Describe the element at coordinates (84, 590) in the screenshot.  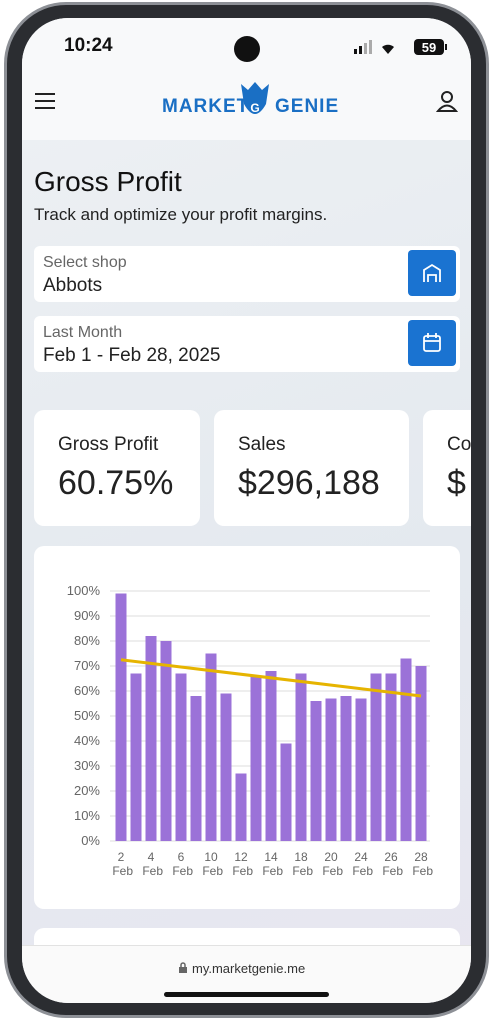
I see `y-tick-label: 100%` at that location.